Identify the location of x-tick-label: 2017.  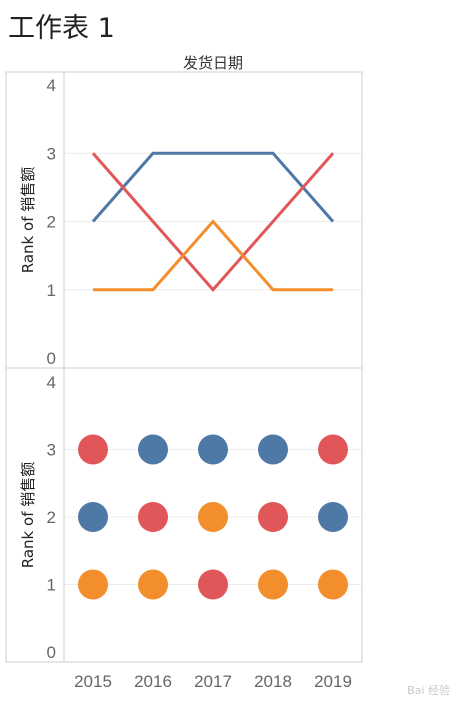
(213, 681).